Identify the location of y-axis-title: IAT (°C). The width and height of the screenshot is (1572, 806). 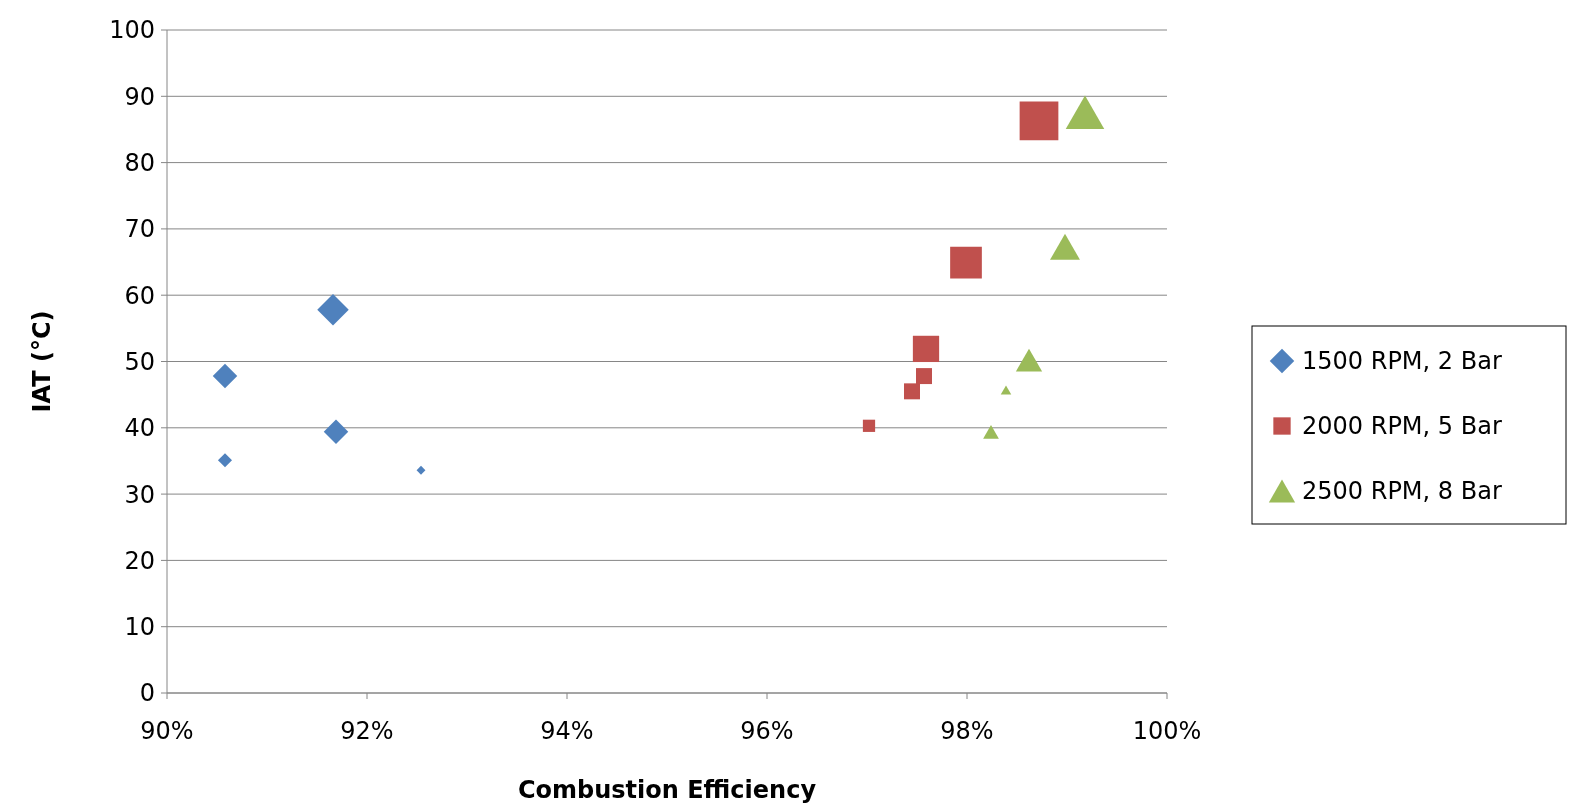
(42, 361).